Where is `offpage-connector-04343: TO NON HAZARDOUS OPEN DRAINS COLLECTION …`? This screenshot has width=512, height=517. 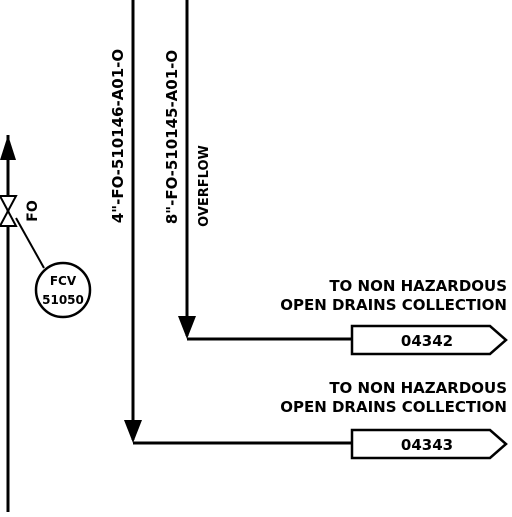 offpage-connector-04343: TO NON HAZARDOUS OPEN DRAINS COLLECTION … is located at coordinates (394, 419).